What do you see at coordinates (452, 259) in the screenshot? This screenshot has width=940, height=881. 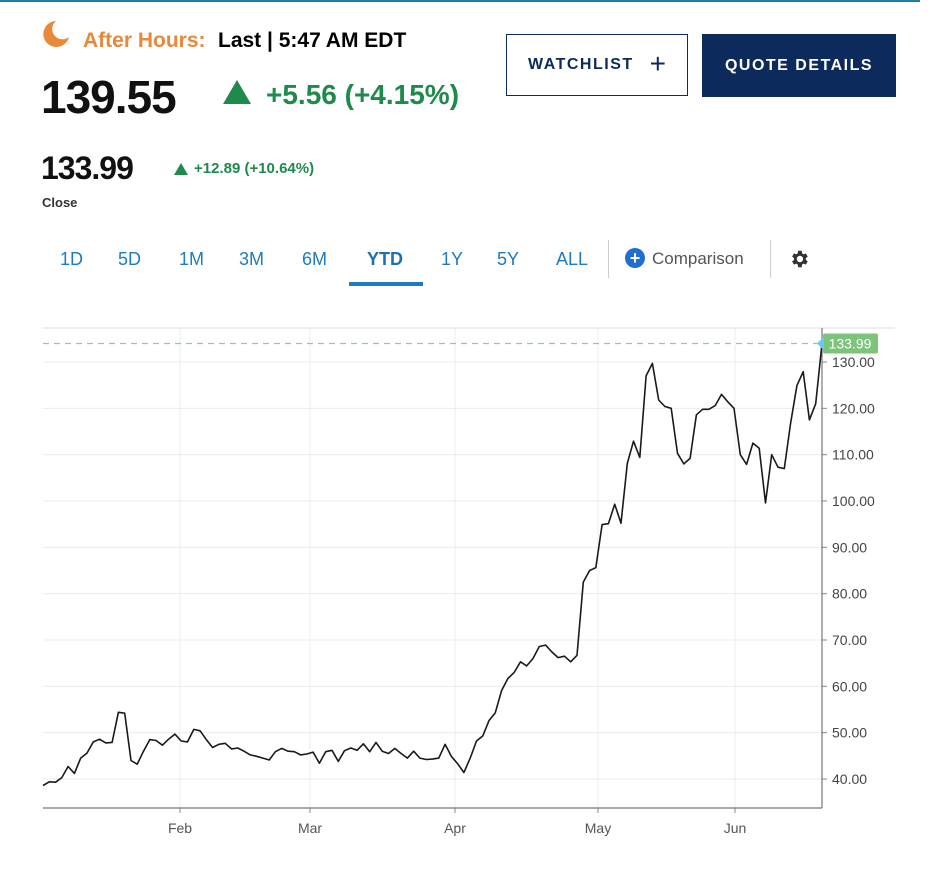 I see `tab-1y: 1Y` at bounding box center [452, 259].